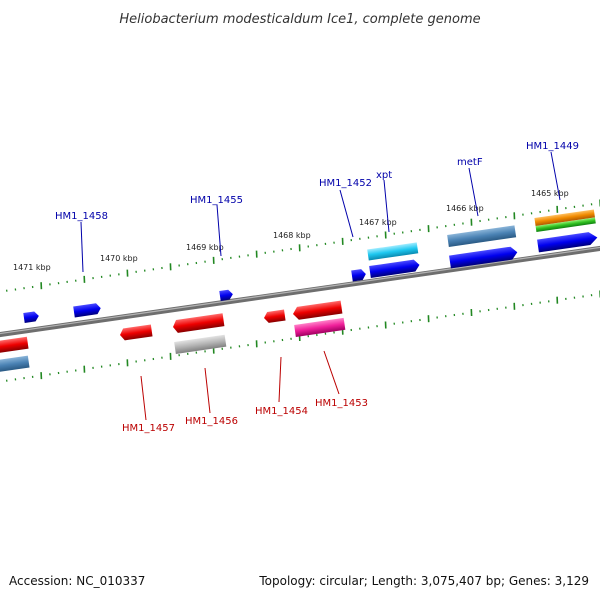  Describe the element at coordinates (470, 162) in the screenshot. I see `gene-label-metf: metF` at that location.